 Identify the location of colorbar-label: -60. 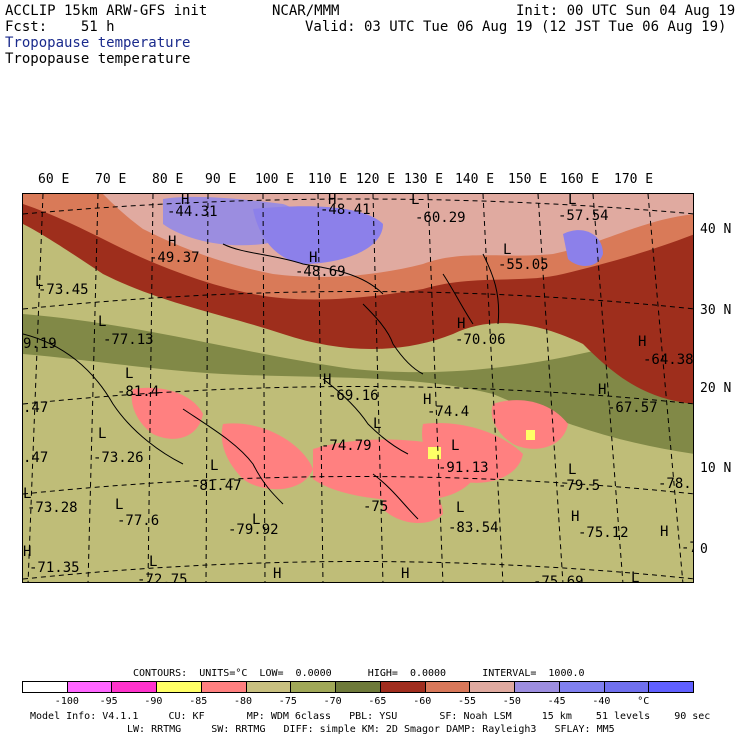
(422, 701).